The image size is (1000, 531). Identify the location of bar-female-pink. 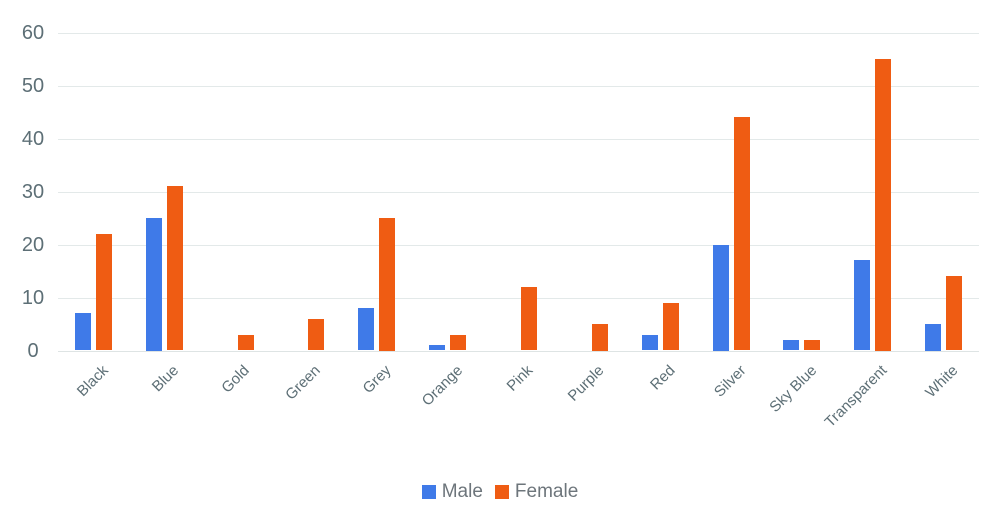
(529, 318).